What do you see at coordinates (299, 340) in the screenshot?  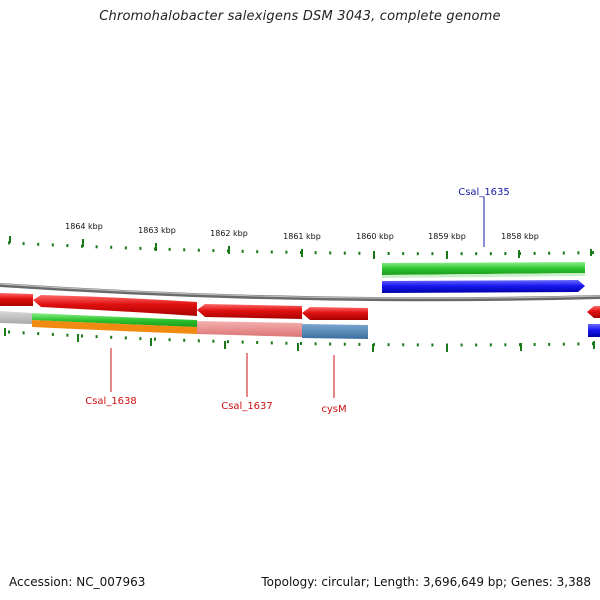 I see `lower-tick-ruler` at bounding box center [299, 340].